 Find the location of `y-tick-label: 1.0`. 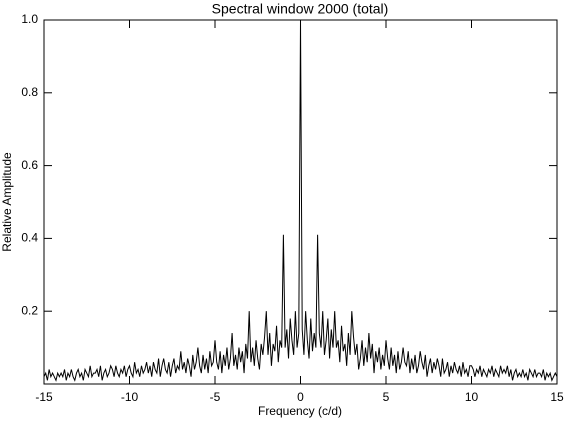

y-tick-label: 1.0 is located at coordinates (29, 19).